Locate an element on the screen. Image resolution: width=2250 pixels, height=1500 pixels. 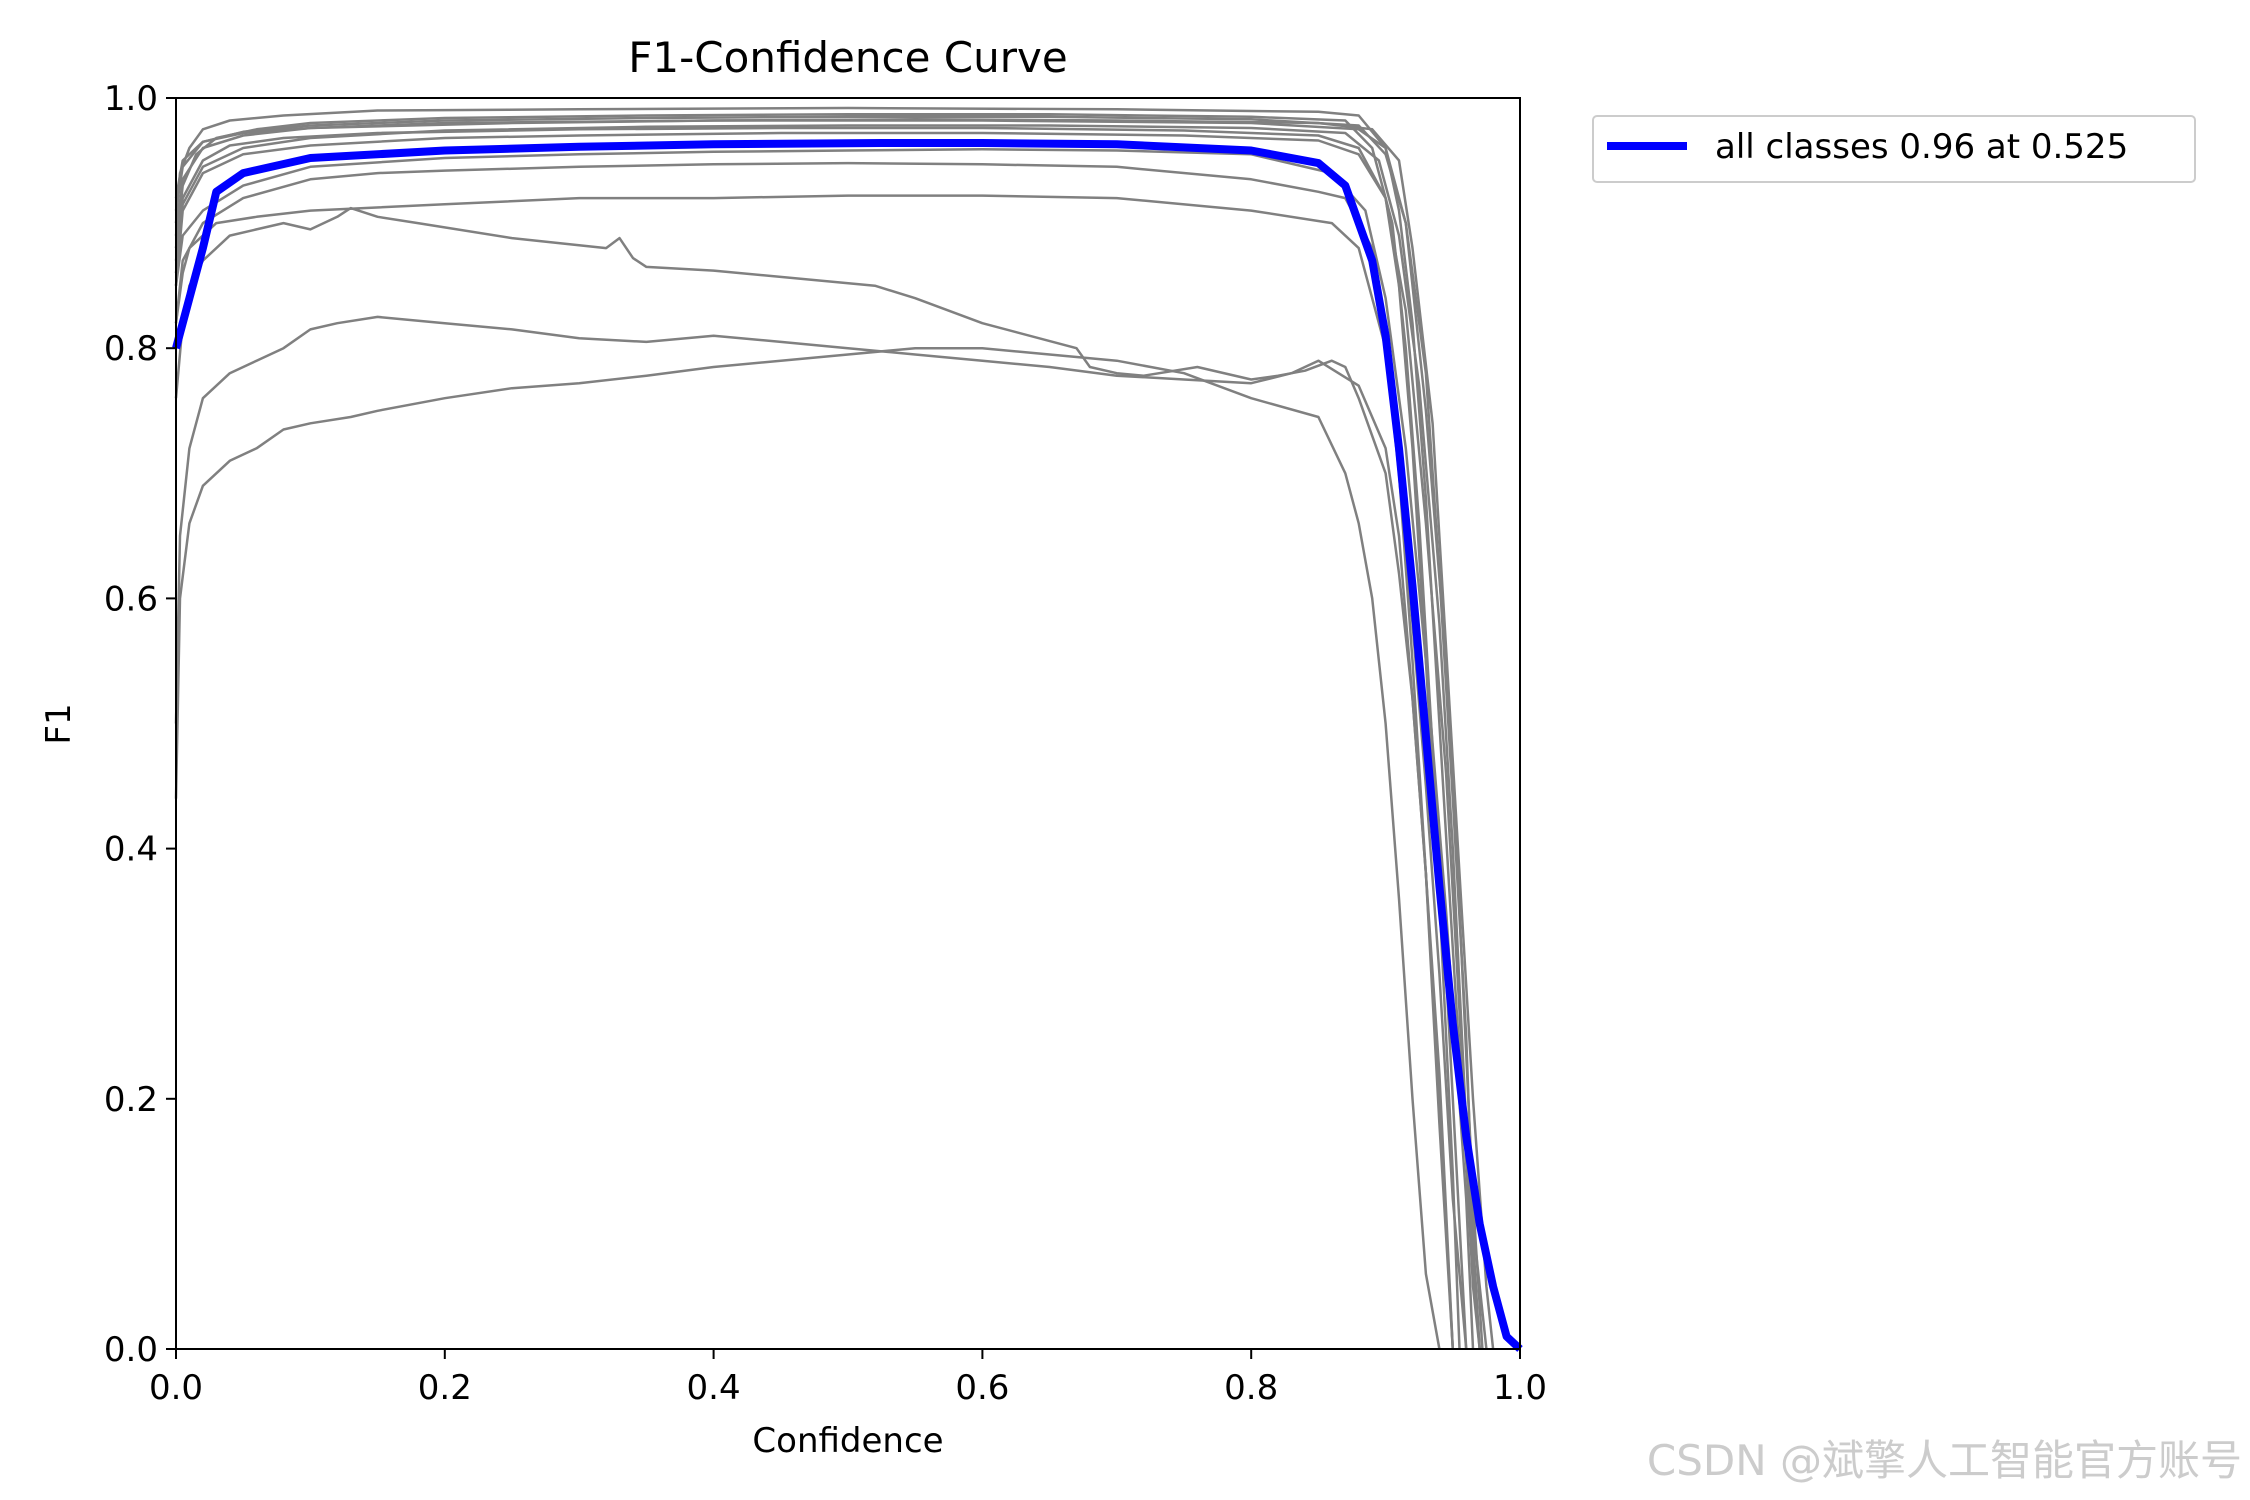
y-tick-label: 1.0 is located at coordinates (131, 99).